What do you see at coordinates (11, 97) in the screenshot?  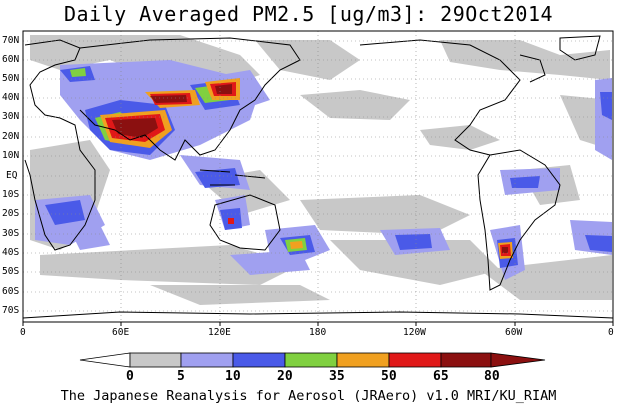 I see `lat-label: 40N` at bounding box center [11, 97].